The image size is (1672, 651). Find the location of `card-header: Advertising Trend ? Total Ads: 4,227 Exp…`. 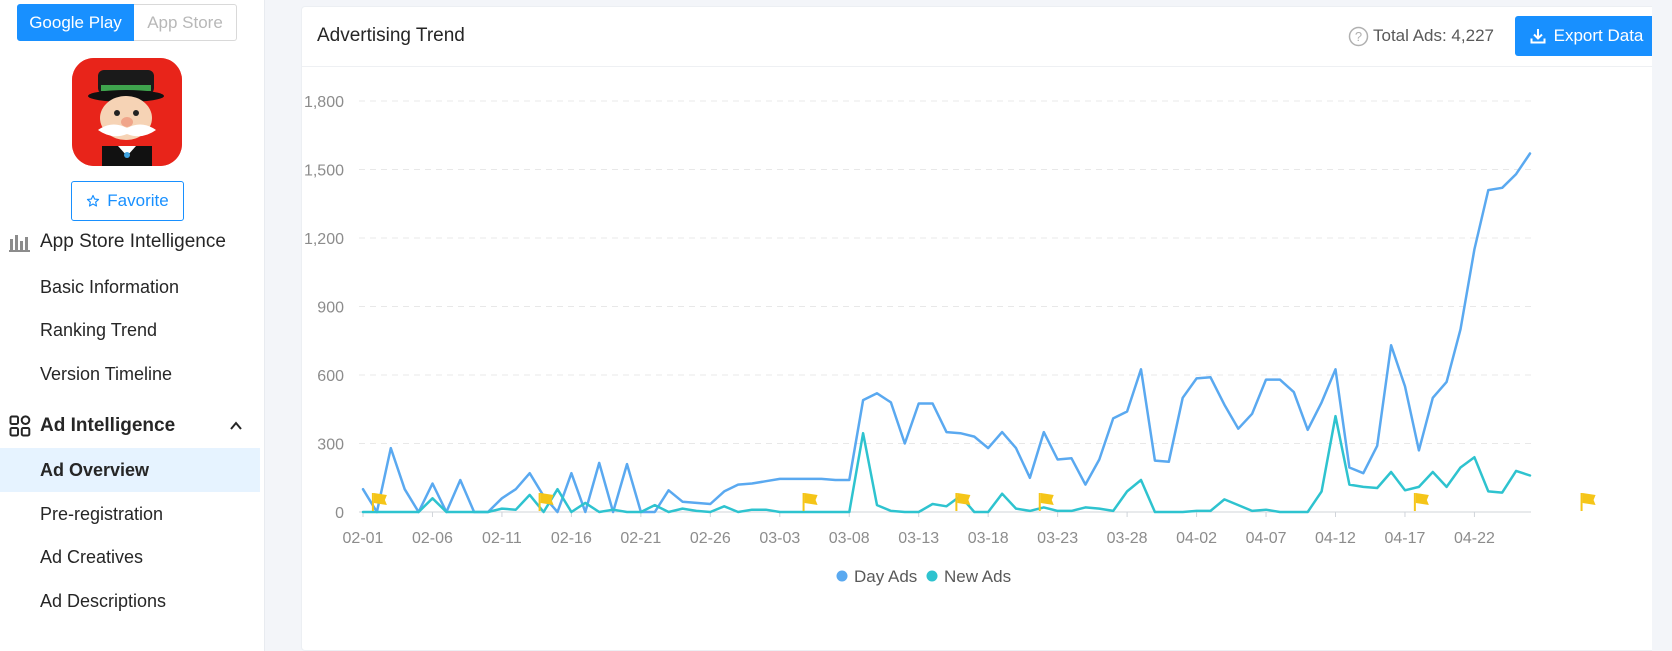

card-header: Advertising Trend ? Total Ads: 4,227 Exp… is located at coordinates (986, 37).